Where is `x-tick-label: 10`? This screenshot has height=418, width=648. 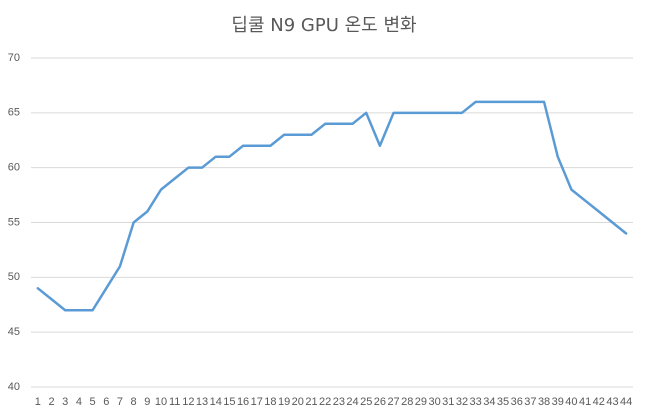 x-tick-label: 10 is located at coordinates (161, 402).